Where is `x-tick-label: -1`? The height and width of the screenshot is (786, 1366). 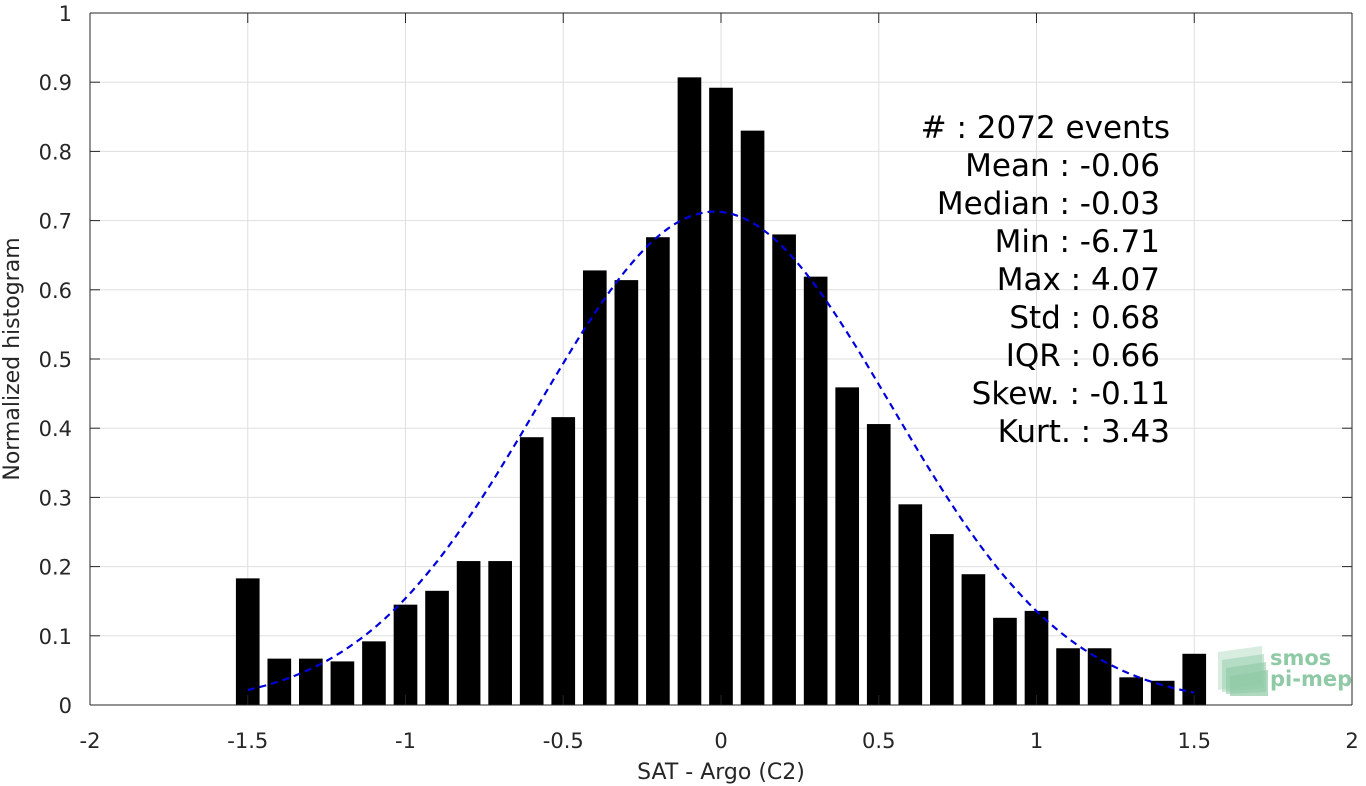 x-tick-label: -1 is located at coordinates (405, 741).